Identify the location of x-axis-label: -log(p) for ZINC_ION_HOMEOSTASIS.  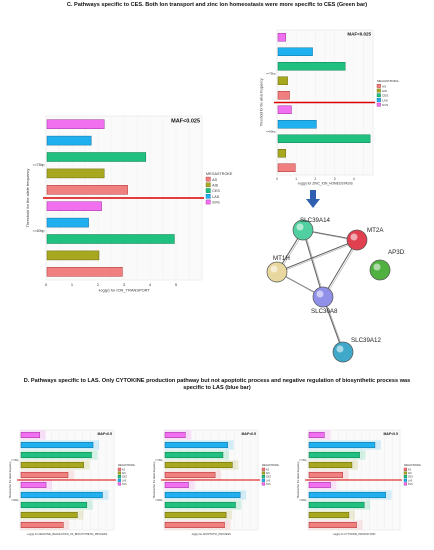
(325, 183).